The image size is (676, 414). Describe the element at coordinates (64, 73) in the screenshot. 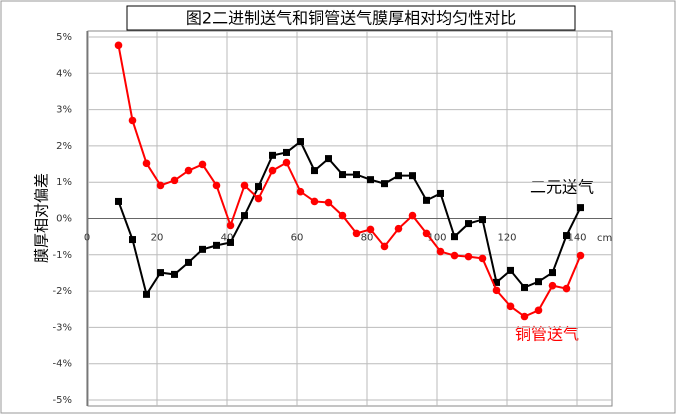

I see `y-tick-label: 4%` at that location.